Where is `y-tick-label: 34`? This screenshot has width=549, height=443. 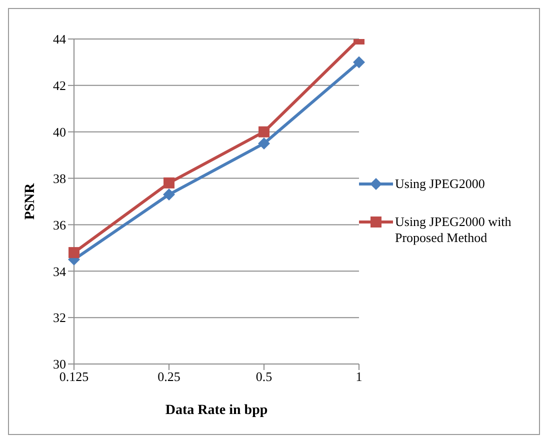 y-tick-label: 34 is located at coordinates (59, 271).